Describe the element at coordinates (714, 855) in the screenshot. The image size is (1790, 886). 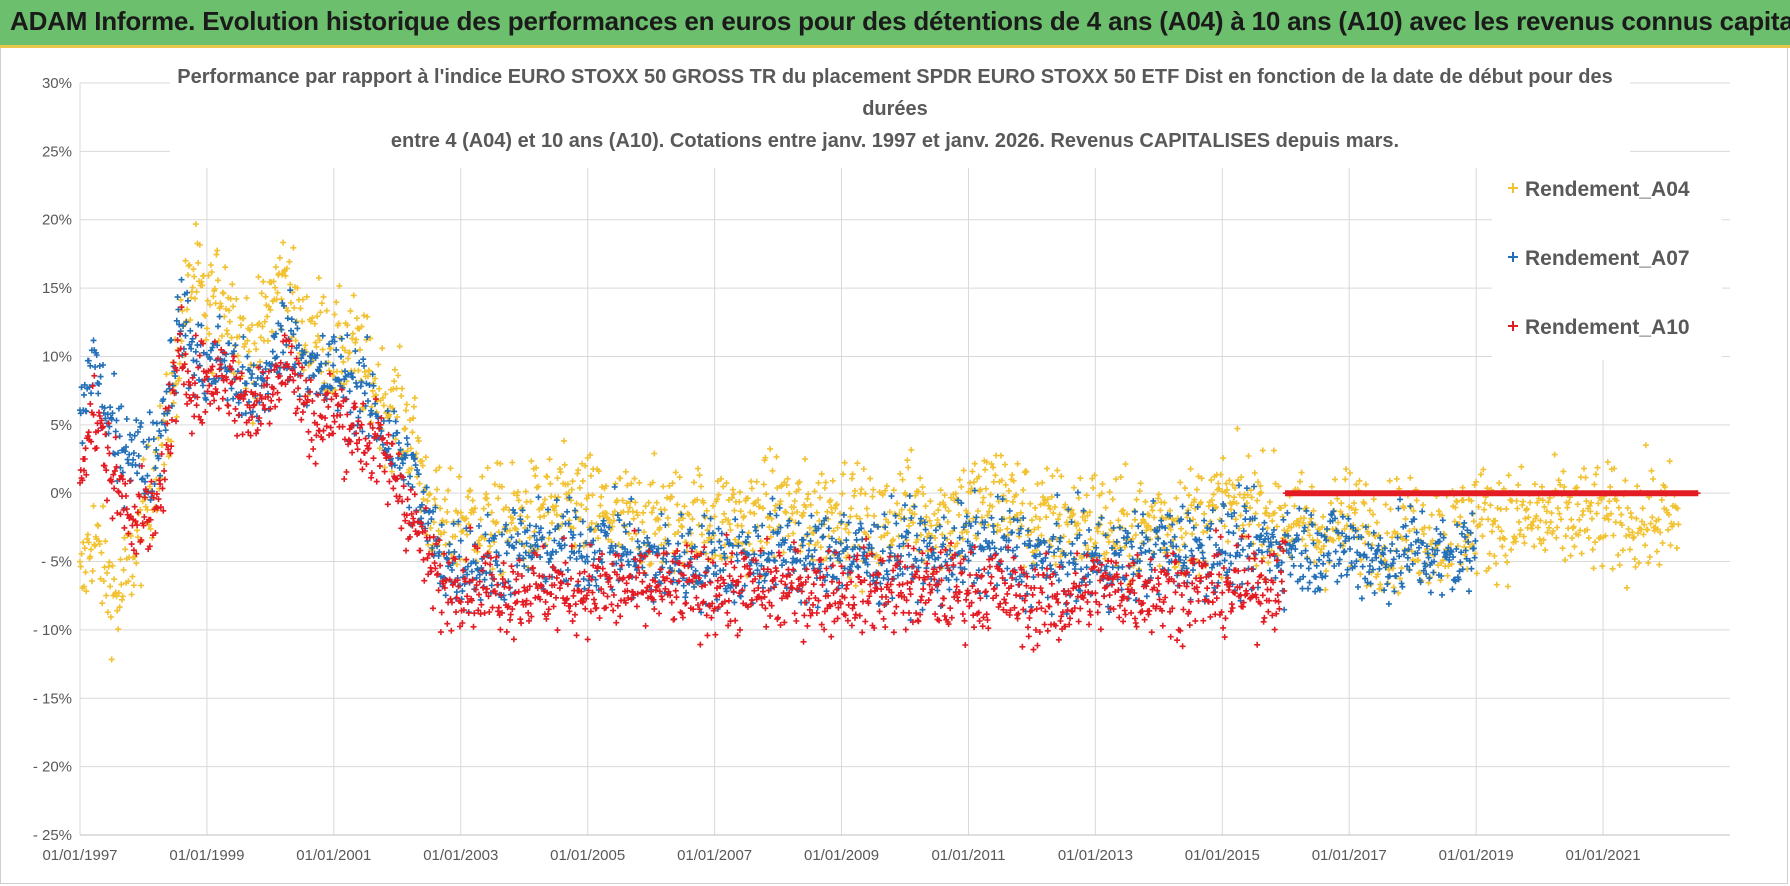
I see `x-tick-label: 01/01/2007` at that location.